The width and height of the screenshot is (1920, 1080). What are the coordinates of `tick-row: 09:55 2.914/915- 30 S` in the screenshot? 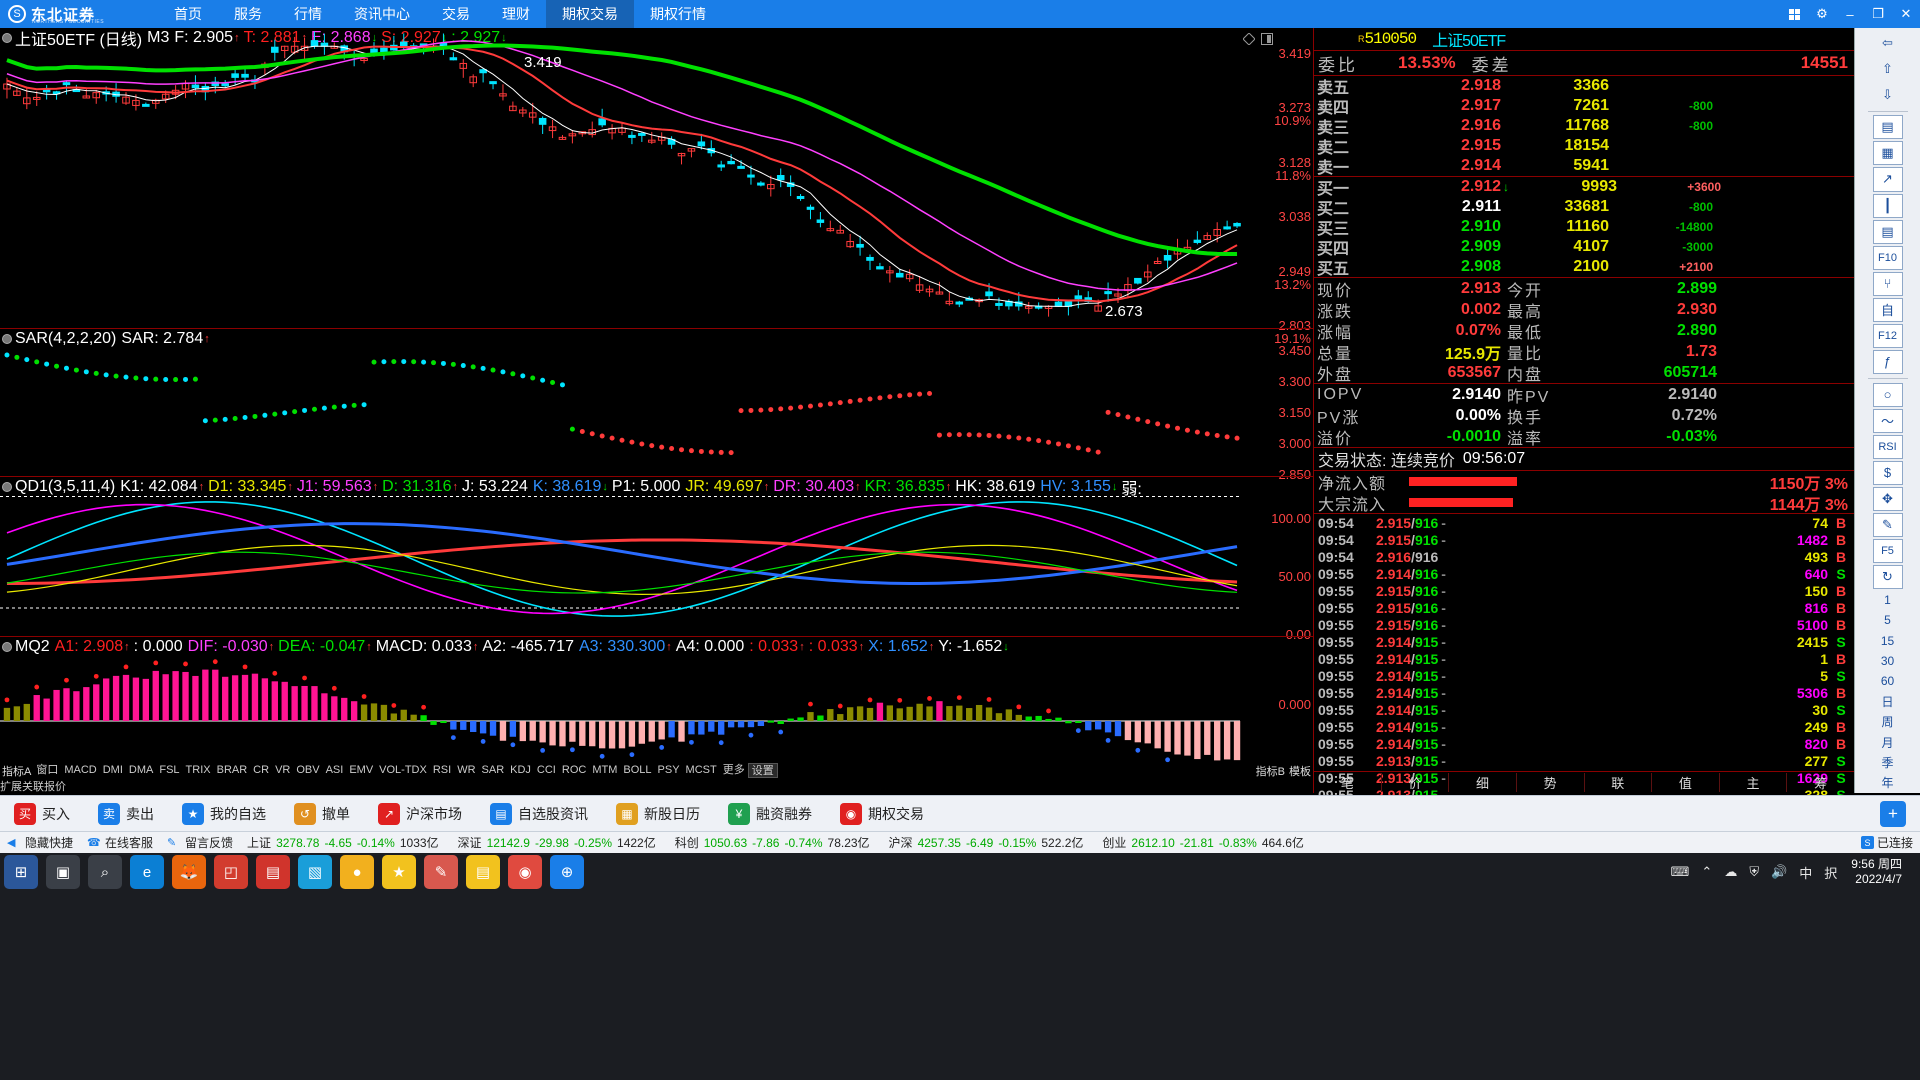 It's located at (1584, 709).